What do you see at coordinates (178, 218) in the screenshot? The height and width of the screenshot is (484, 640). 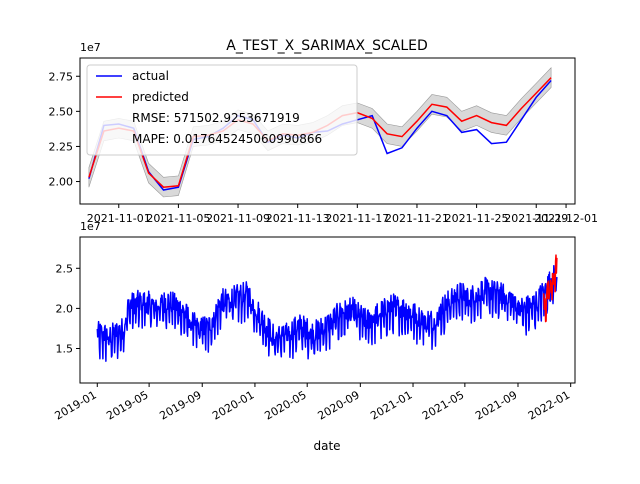 I see `top-x-tick-label: 2021-11-05` at bounding box center [178, 218].